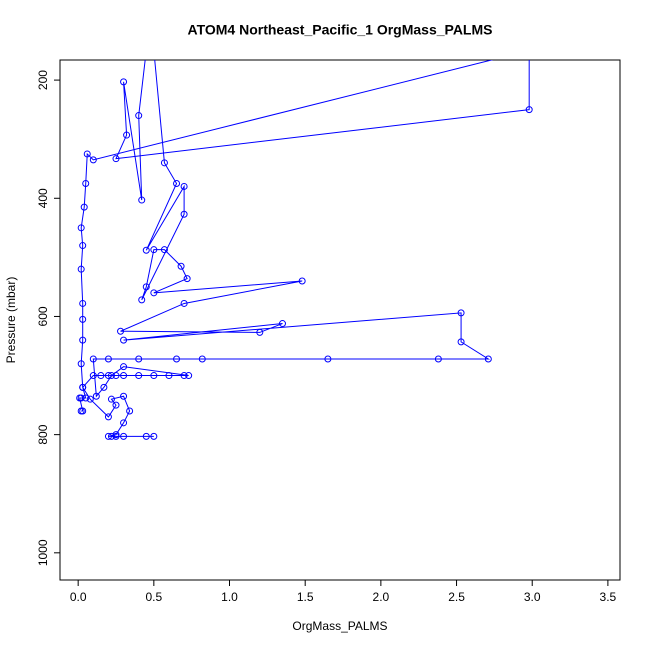 Image resolution: width=650 pixels, height=650 pixels. I want to click on x-tick-label: 3.0, so click(532, 597).